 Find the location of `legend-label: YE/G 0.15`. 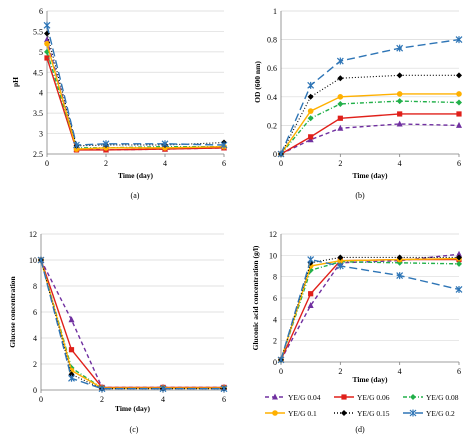

legend-label: YE/G 0.15 is located at coordinates (373, 413).